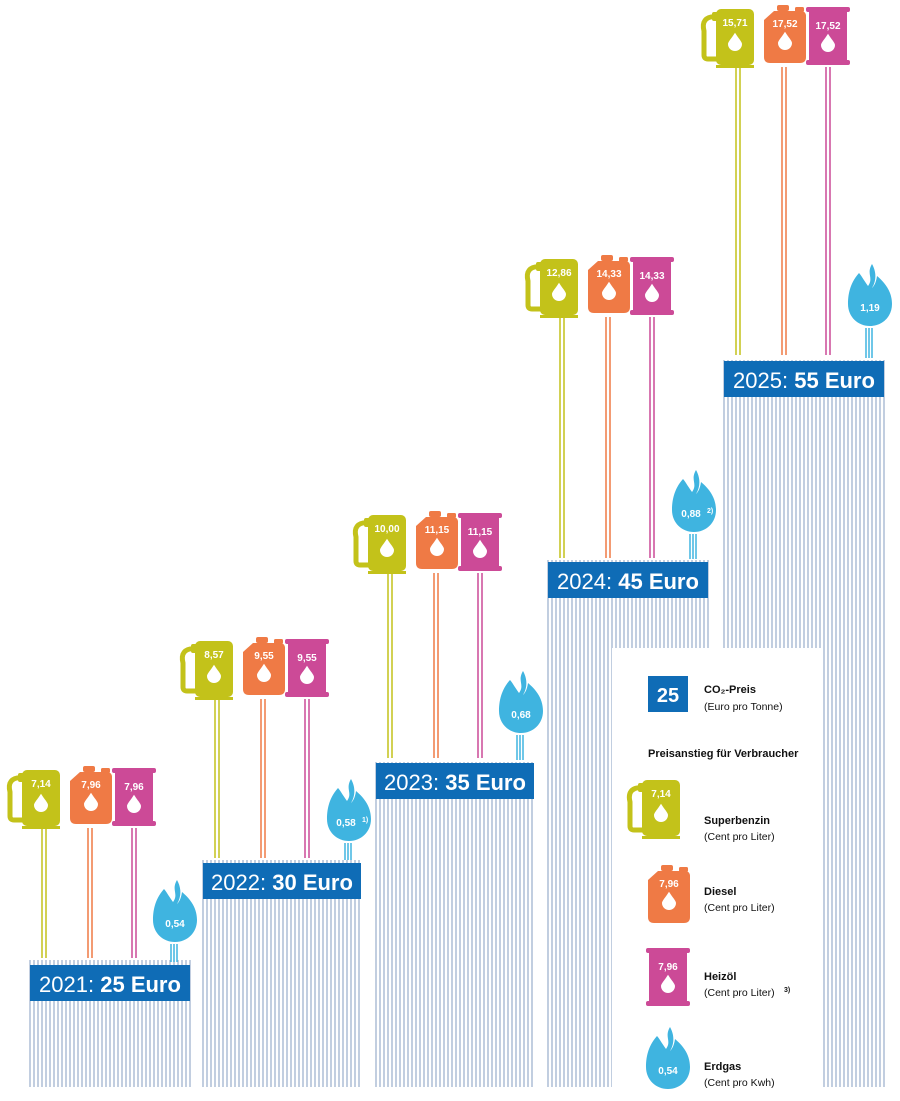 Image resolution: width=900 pixels, height=1101 pixels. What do you see at coordinates (784, 211) in the screenshot?
I see `diesel-pipes` at bounding box center [784, 211].